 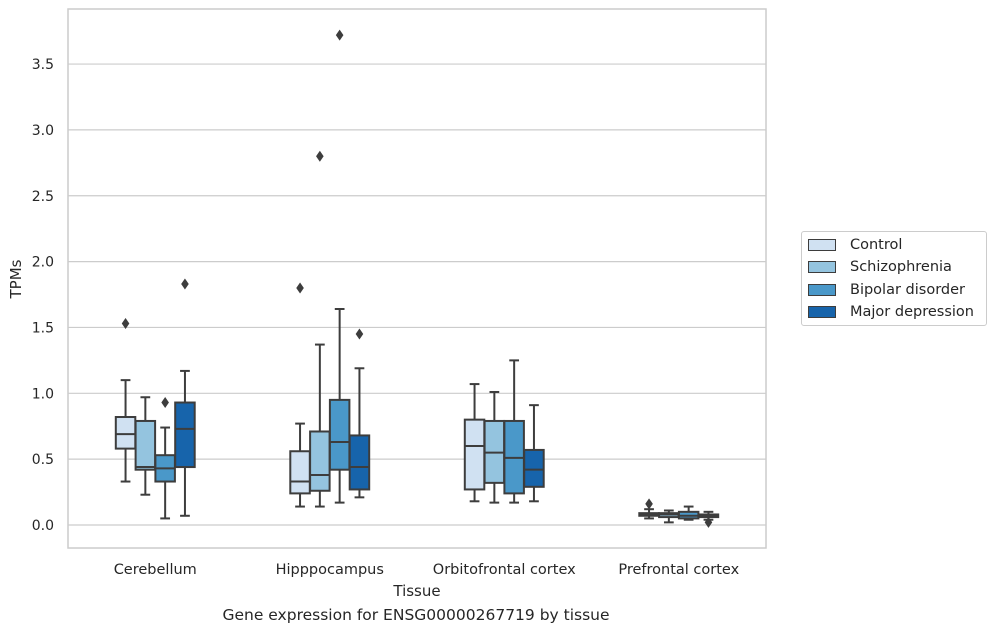 I want to click on legend-item-control: Control, so click(x=855, y=245).